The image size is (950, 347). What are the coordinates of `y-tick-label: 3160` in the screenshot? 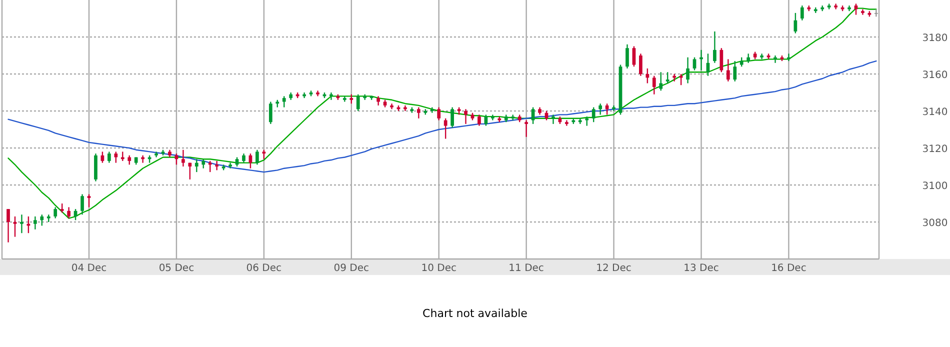 It's located at (935, 75).